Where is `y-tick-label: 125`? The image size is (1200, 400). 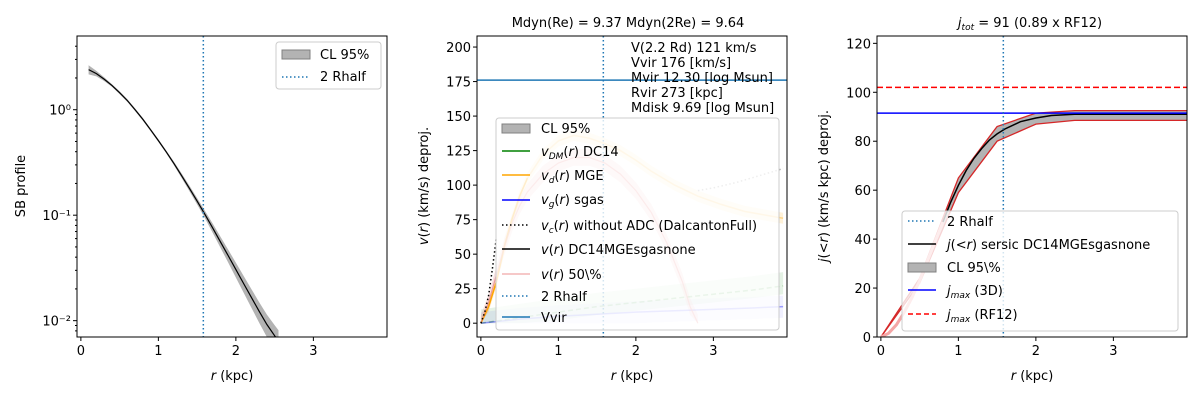
y-tick-label: 125 is located at coordinates (458, 152).